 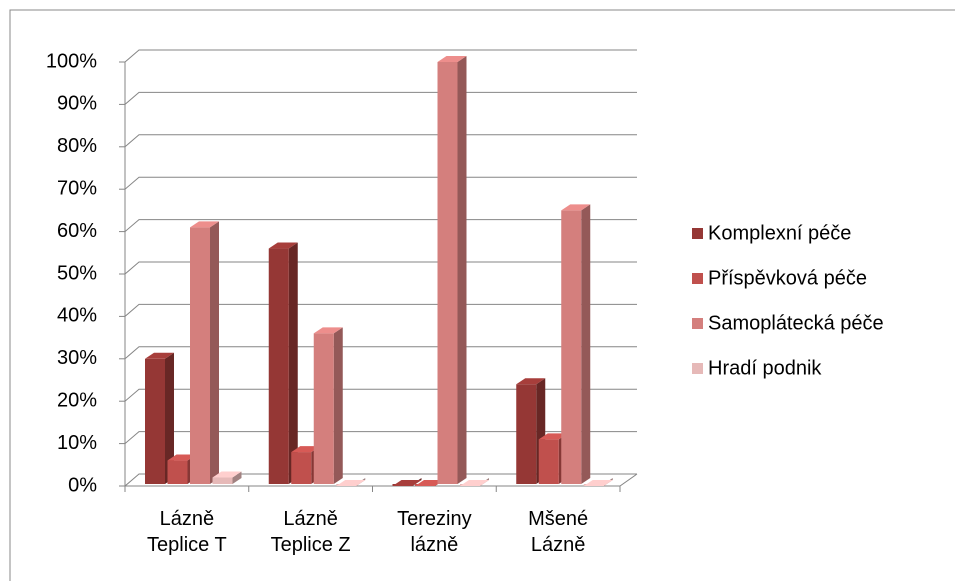 I want to click on y-tick-label: 10%, so click(x=77, y=443).